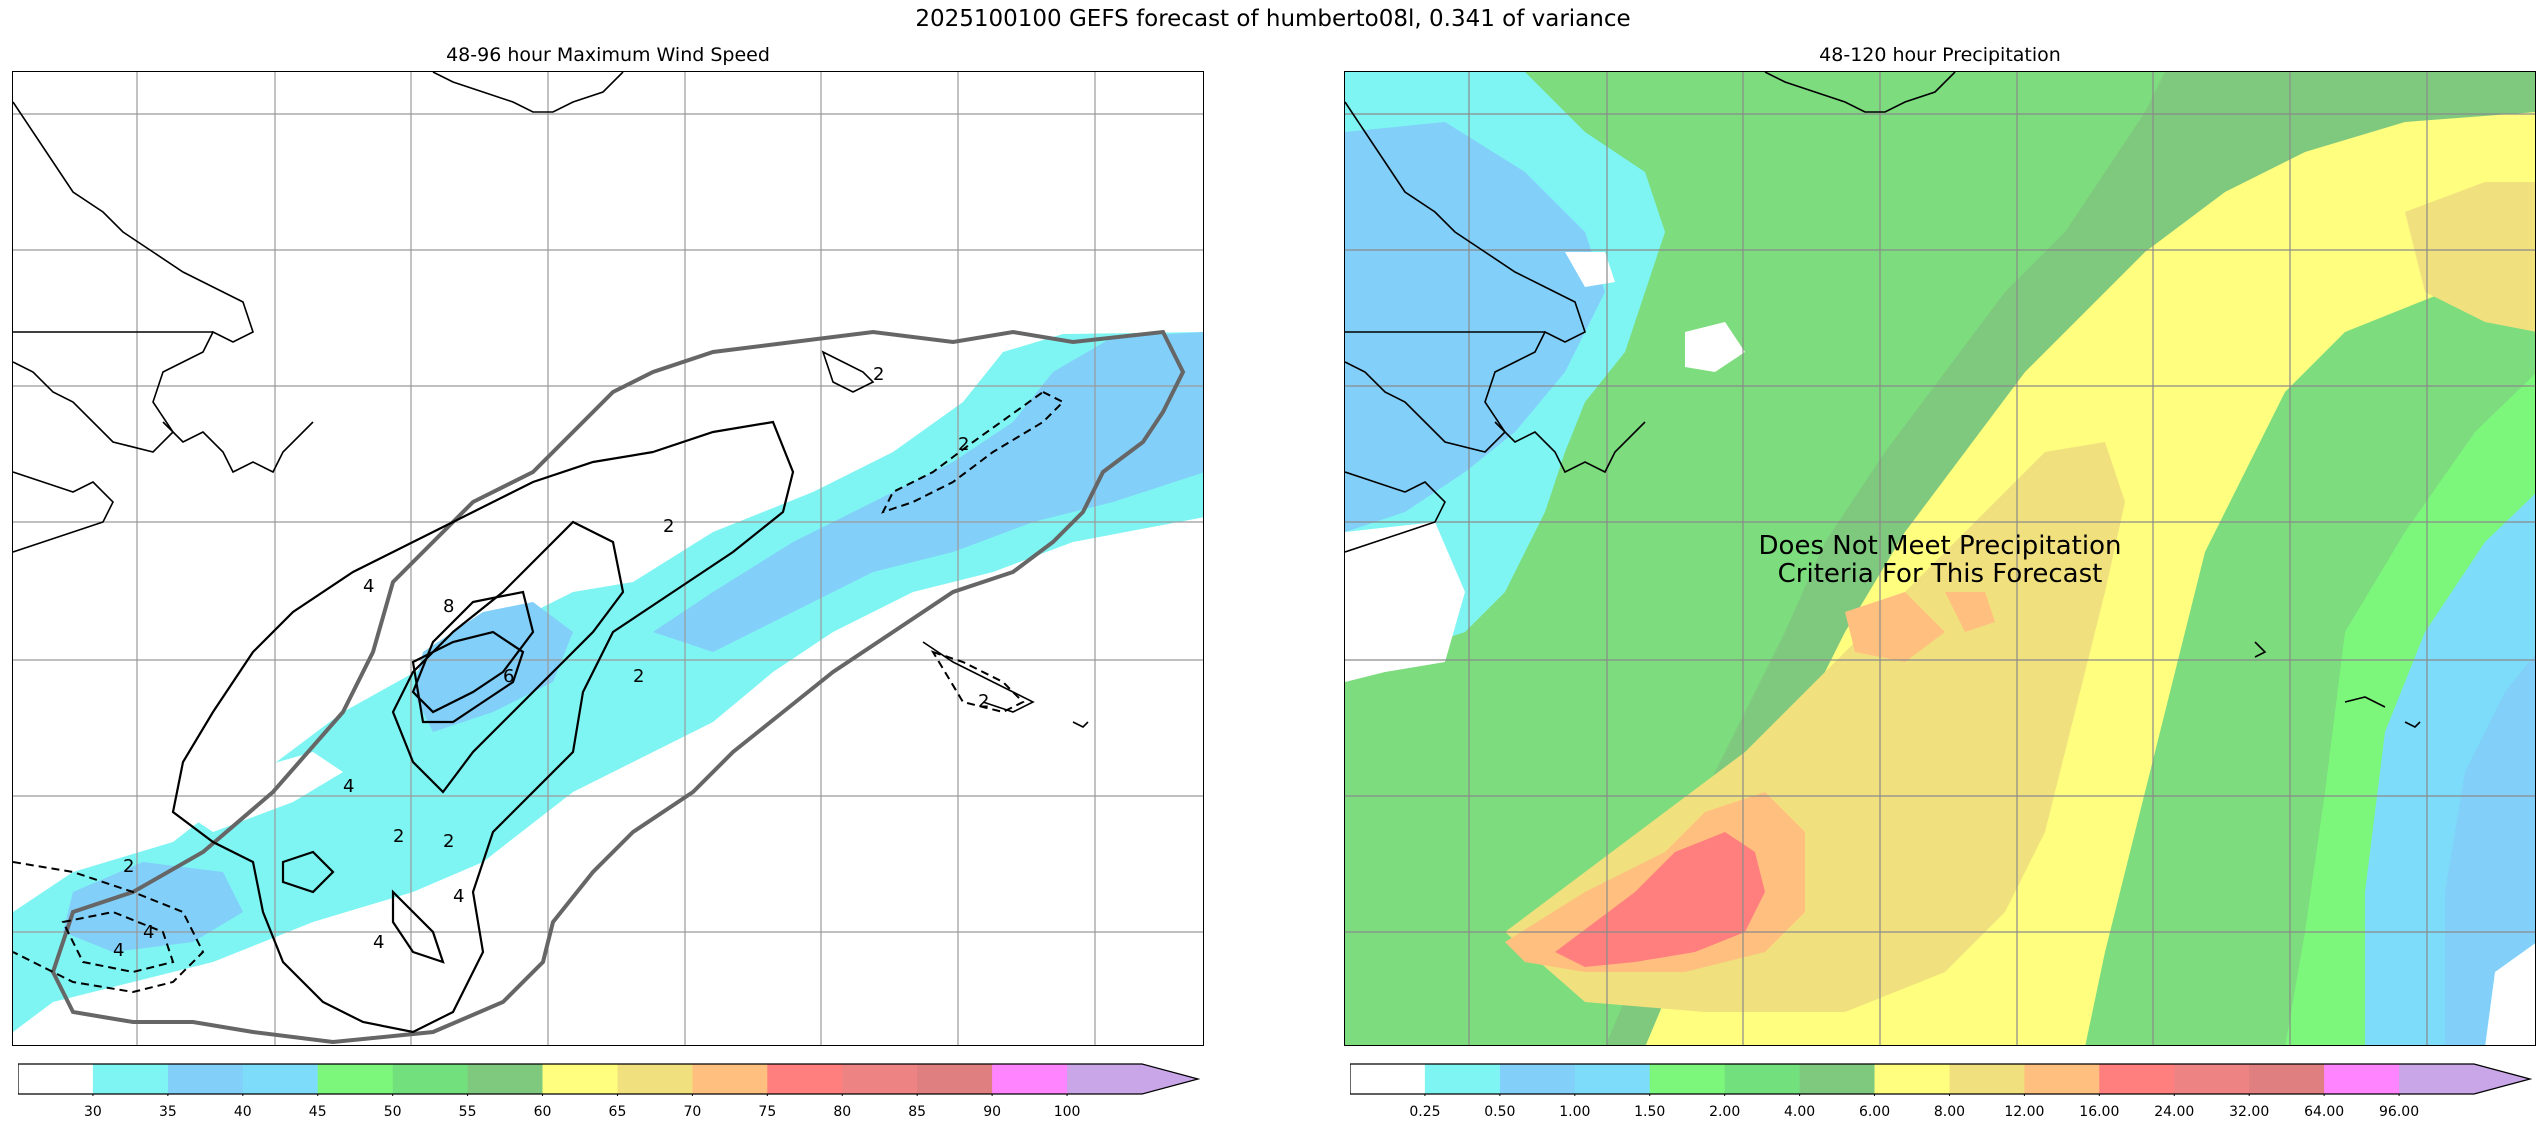  What do you see at coordinates (1940, 546) in the screenshot?
I see `precip-note-line1: Does Not Meet Precipitation` at bounding box center [1940, 546].